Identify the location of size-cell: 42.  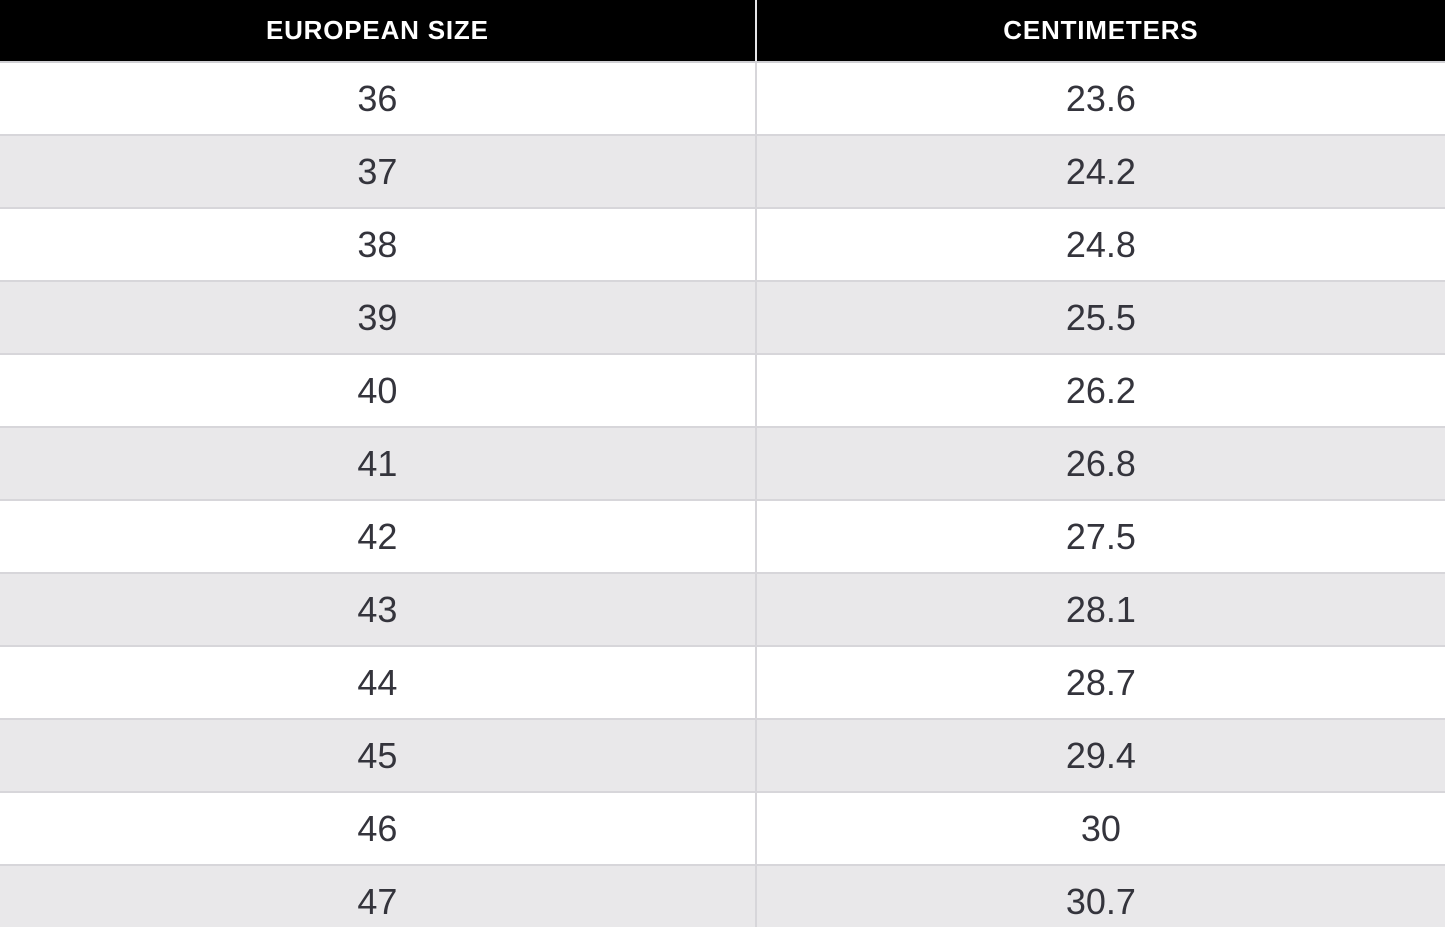
(378, 537).